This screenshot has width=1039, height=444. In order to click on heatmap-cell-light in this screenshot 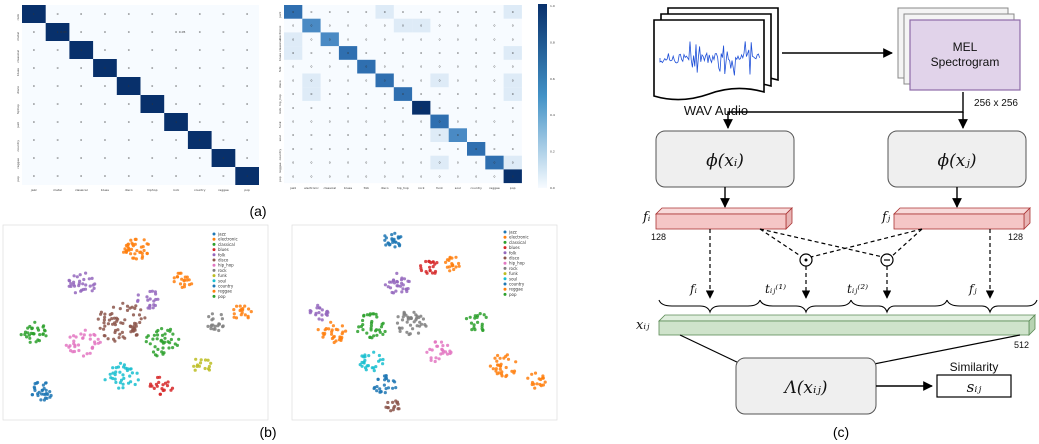, I will do `click(293, 39)`.